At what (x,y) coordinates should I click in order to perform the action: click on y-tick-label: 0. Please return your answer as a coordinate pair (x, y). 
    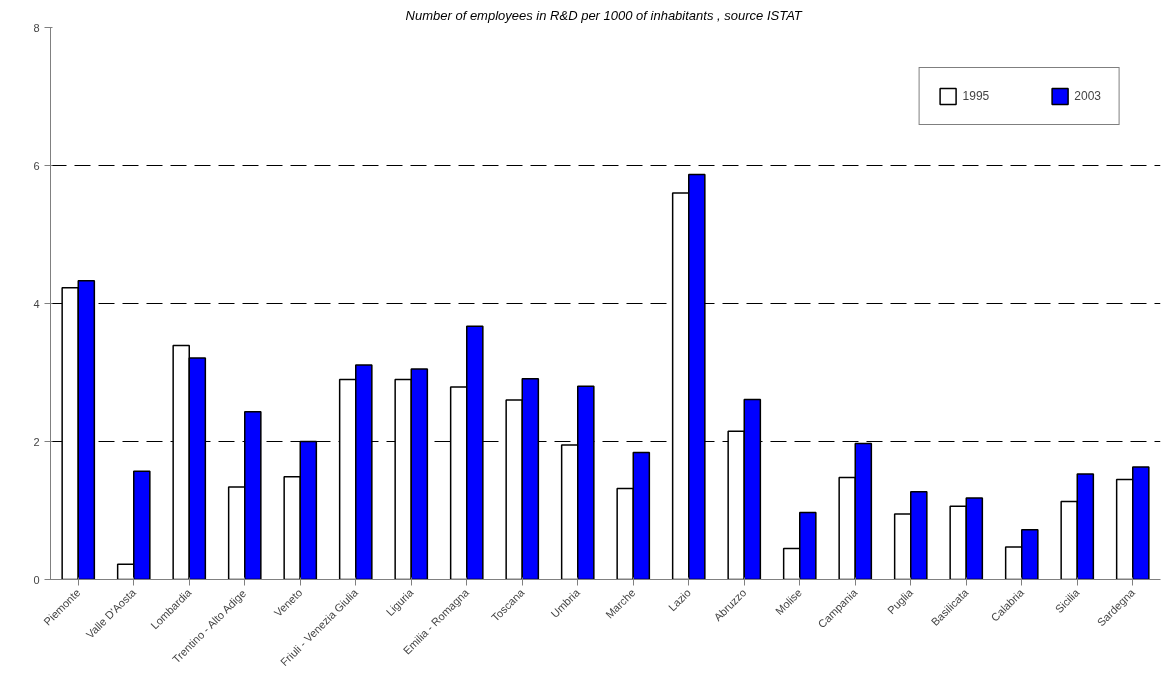
    Looking at the image, I should click on (36, 579).